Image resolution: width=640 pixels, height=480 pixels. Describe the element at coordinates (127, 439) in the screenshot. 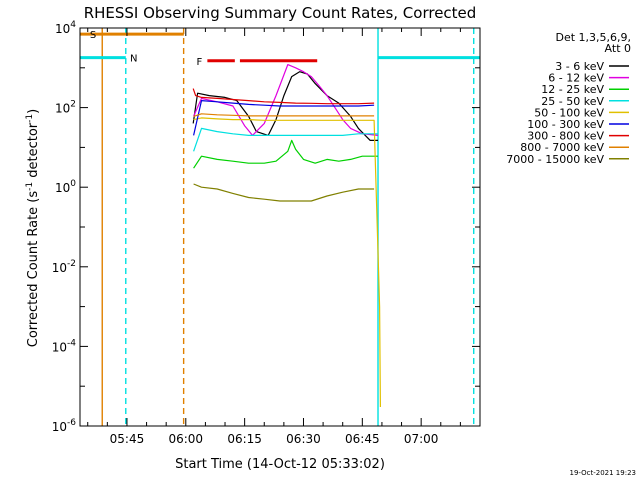

I see `x-tick-label: 05:45` at that location.